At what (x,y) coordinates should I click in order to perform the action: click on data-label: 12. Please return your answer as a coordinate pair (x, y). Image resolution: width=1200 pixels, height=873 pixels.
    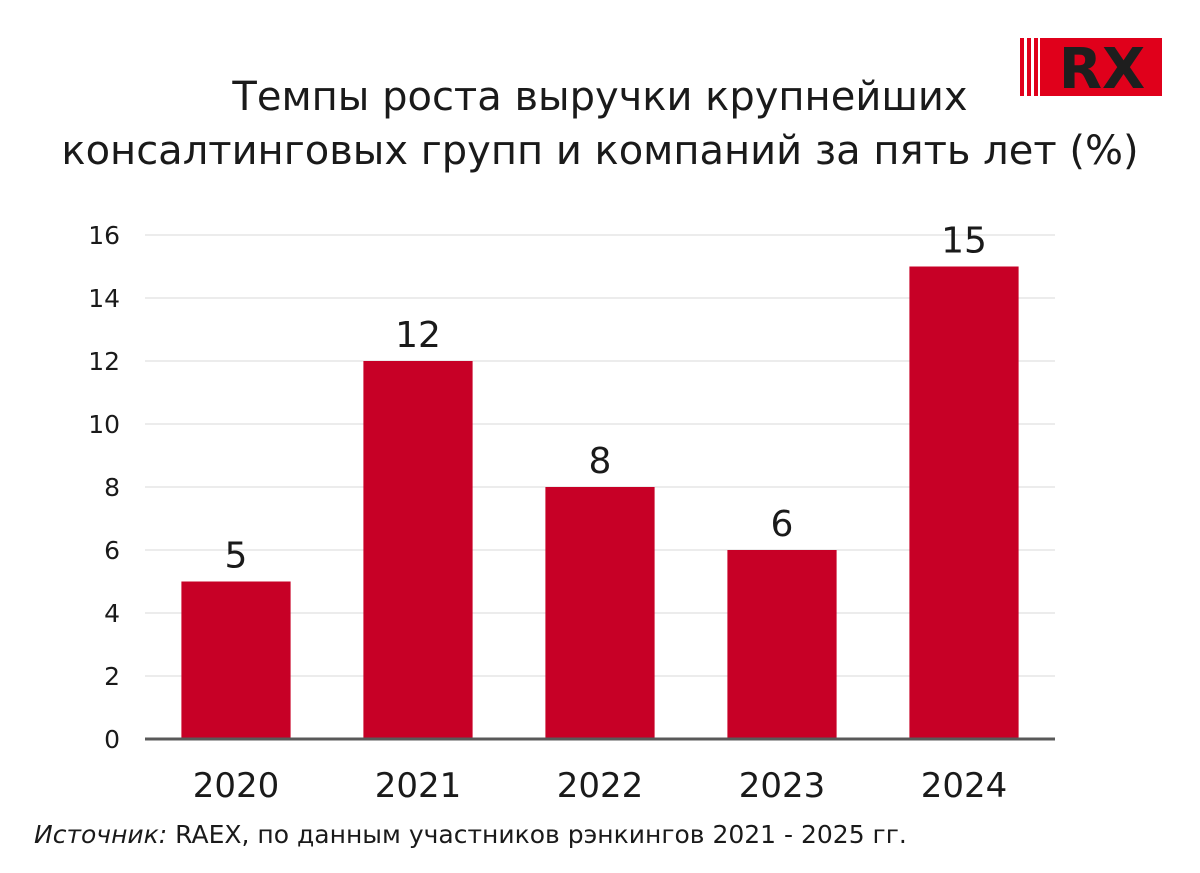
    Looking at the image, I should click on (418, 335).